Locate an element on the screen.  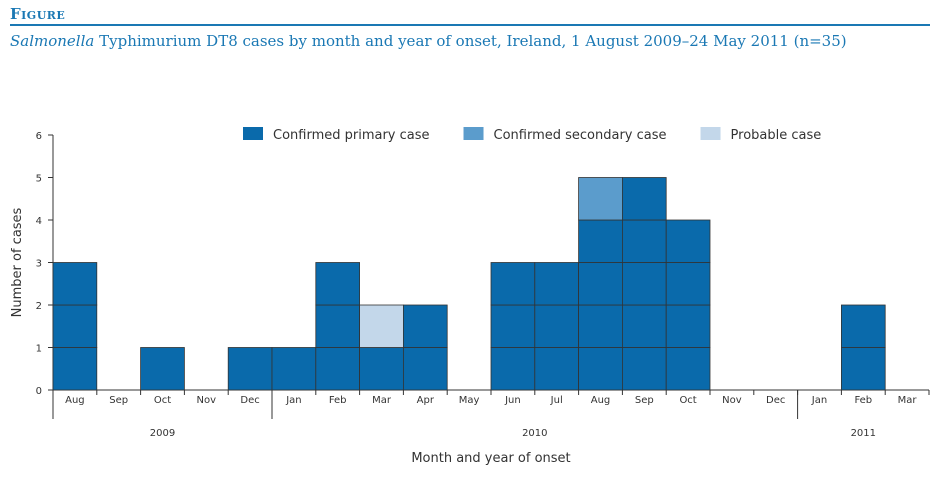
figure-rule is located at coordinates (470, 25).